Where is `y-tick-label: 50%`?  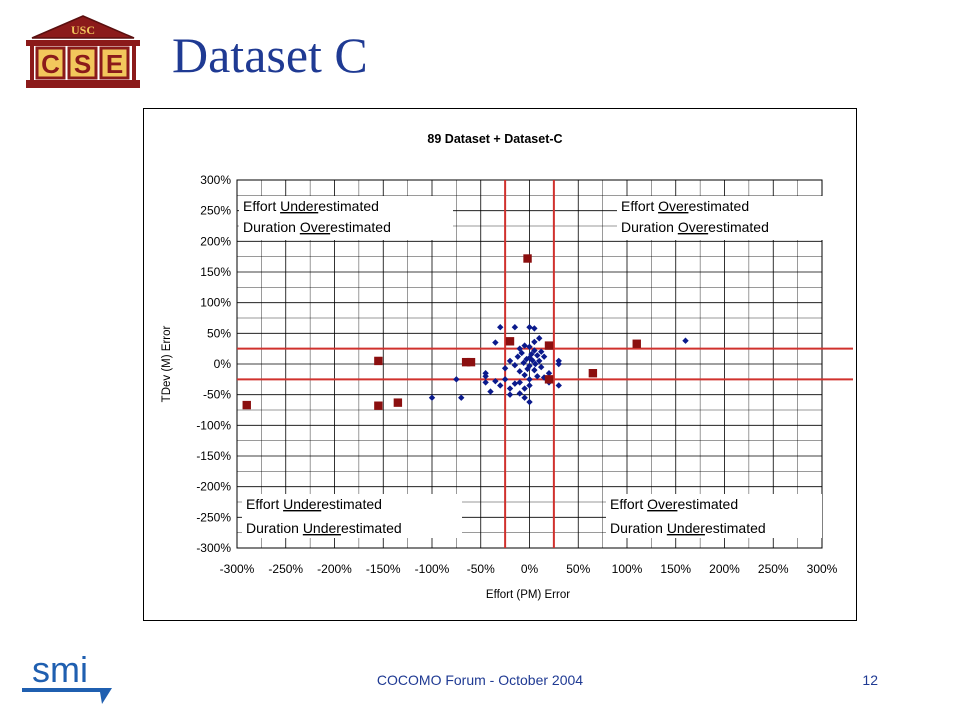 y-tick-label: 50% is located at coordinates (219, 333).